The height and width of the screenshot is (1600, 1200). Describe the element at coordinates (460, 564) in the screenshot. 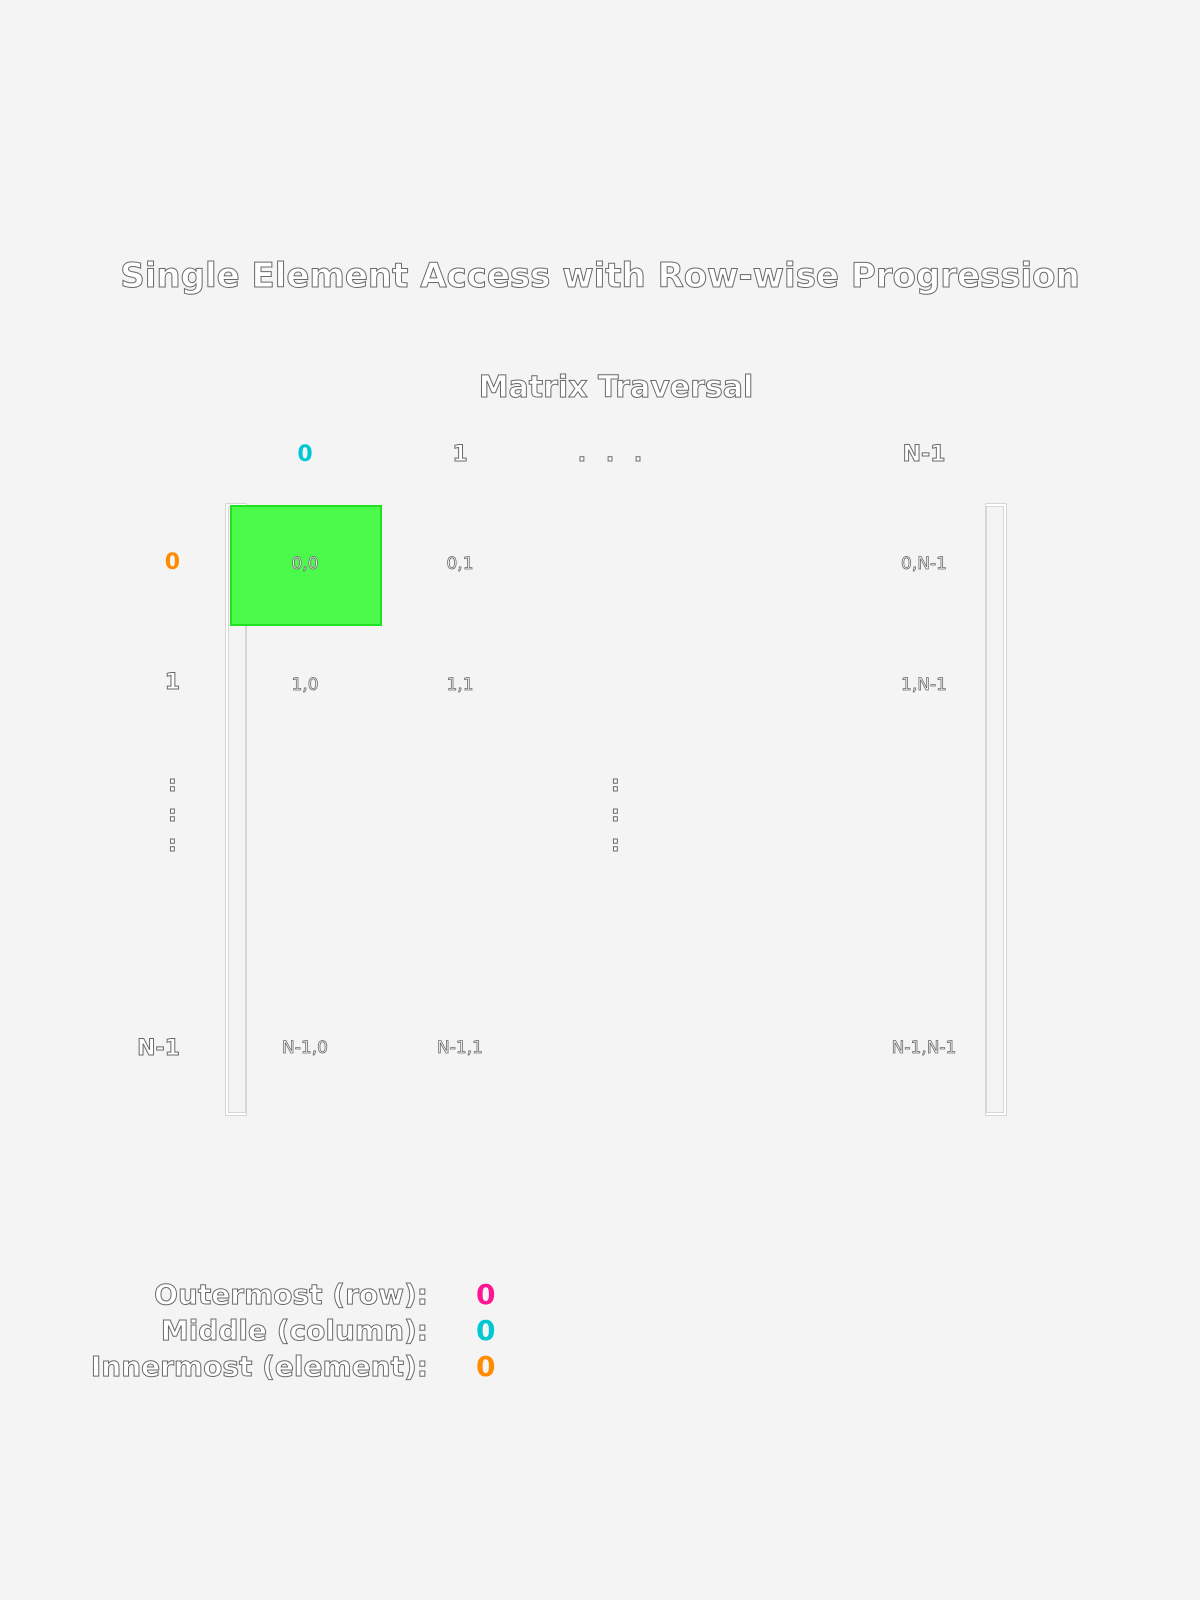

I see `matrix-cell: 0,1` at that location.